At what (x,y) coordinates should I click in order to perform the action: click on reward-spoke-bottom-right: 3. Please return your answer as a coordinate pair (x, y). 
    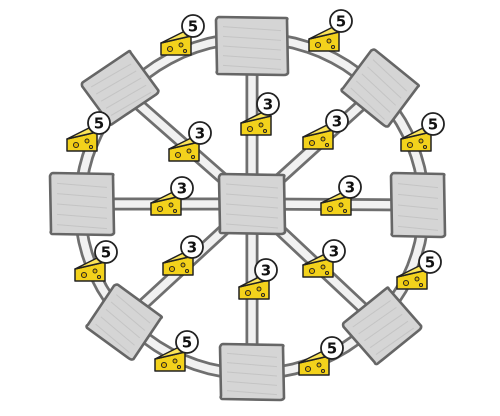
    Looking at the image, I should click on (324, 258).